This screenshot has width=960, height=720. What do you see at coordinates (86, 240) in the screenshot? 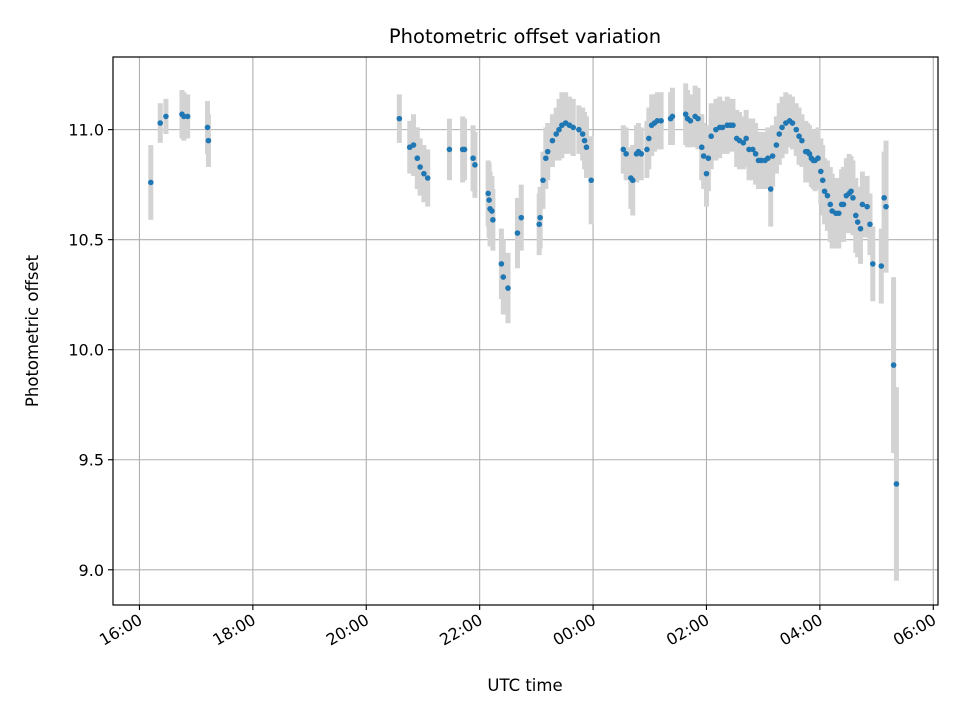
I see `y-tick-label: 10.5` at bounding box center [86, 240].